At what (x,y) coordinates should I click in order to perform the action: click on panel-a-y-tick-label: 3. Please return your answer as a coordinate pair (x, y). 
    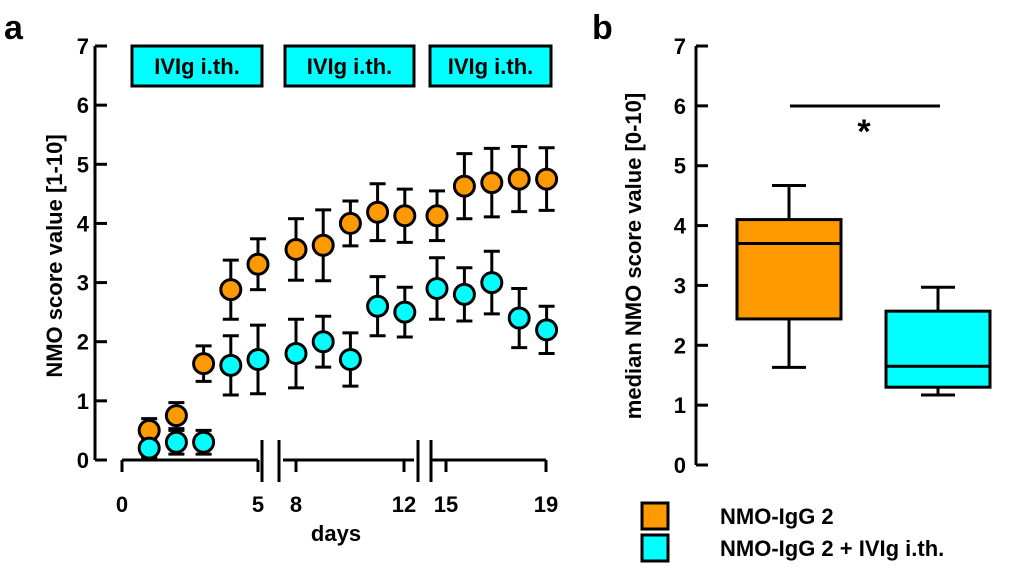
    Looking at the image, I should click on (83, 283).